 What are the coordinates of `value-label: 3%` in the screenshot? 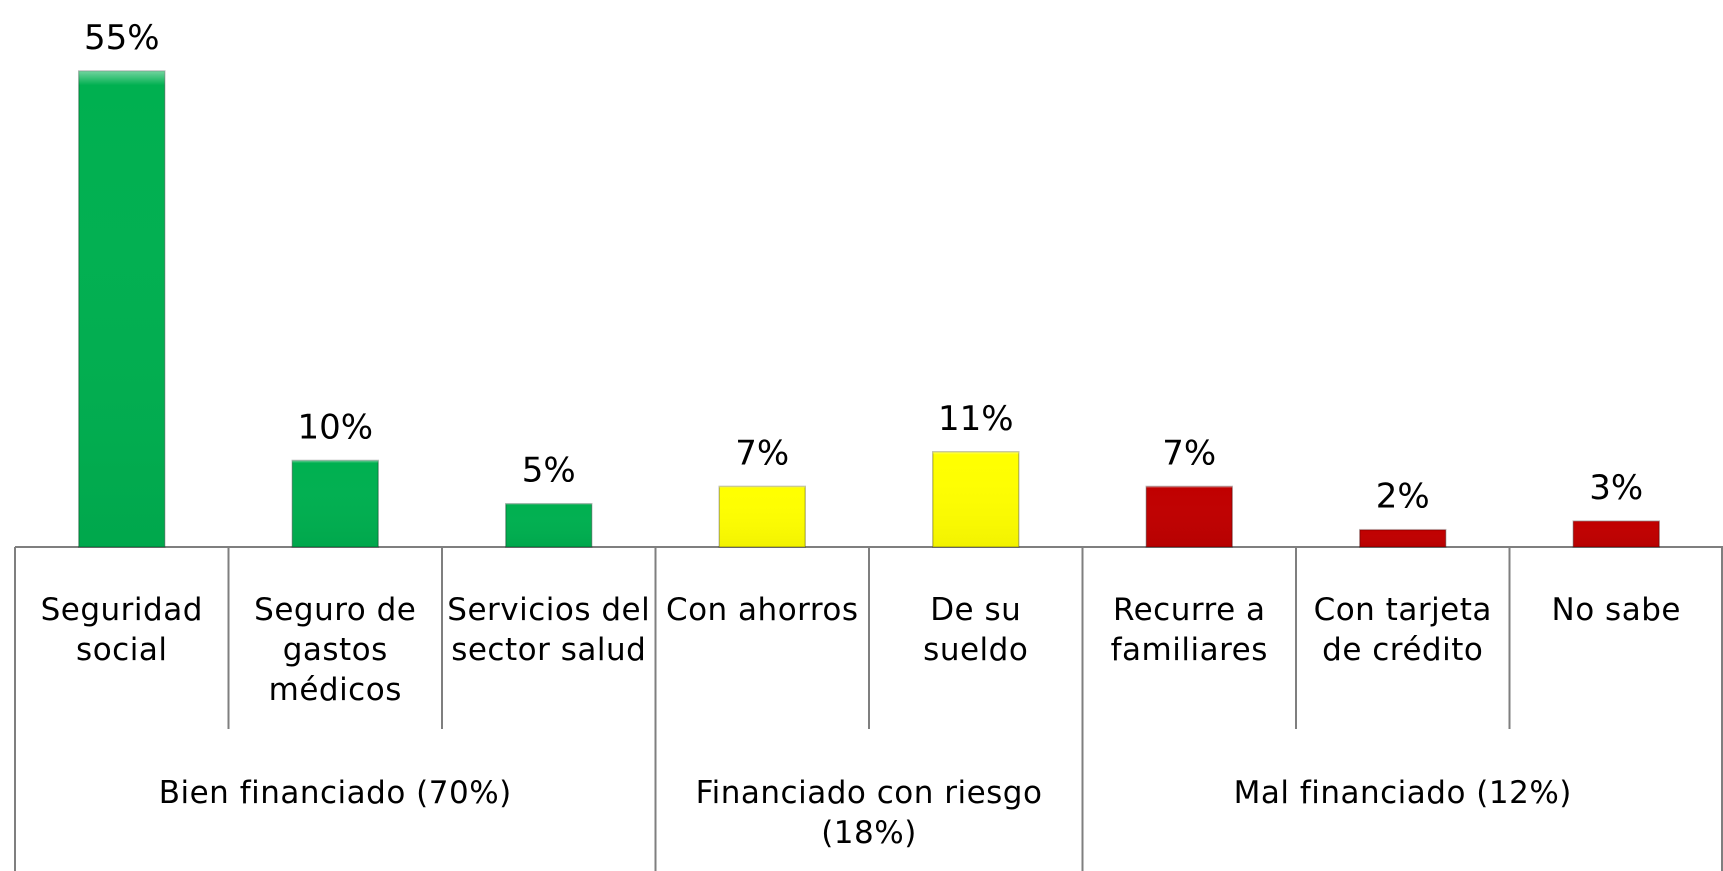 It's located at (1616, 488).